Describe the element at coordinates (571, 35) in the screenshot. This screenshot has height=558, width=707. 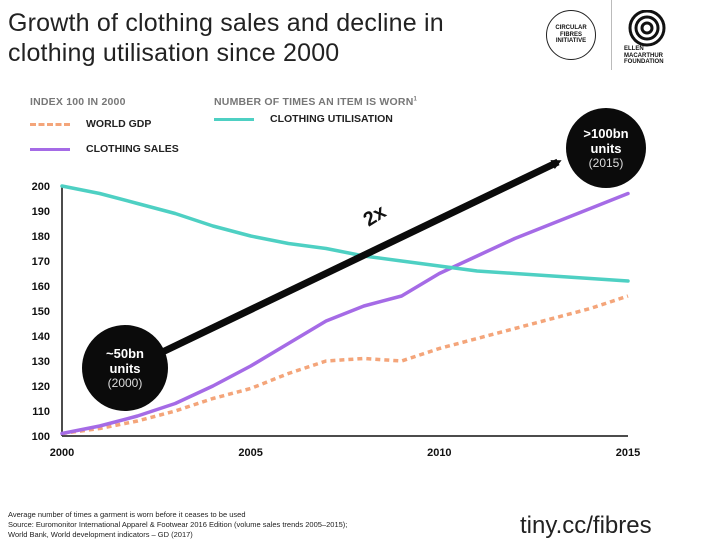
I see `circular-fibres-initiative-logo: CIRCULAR FIBRES INITIATIVE` at that location.